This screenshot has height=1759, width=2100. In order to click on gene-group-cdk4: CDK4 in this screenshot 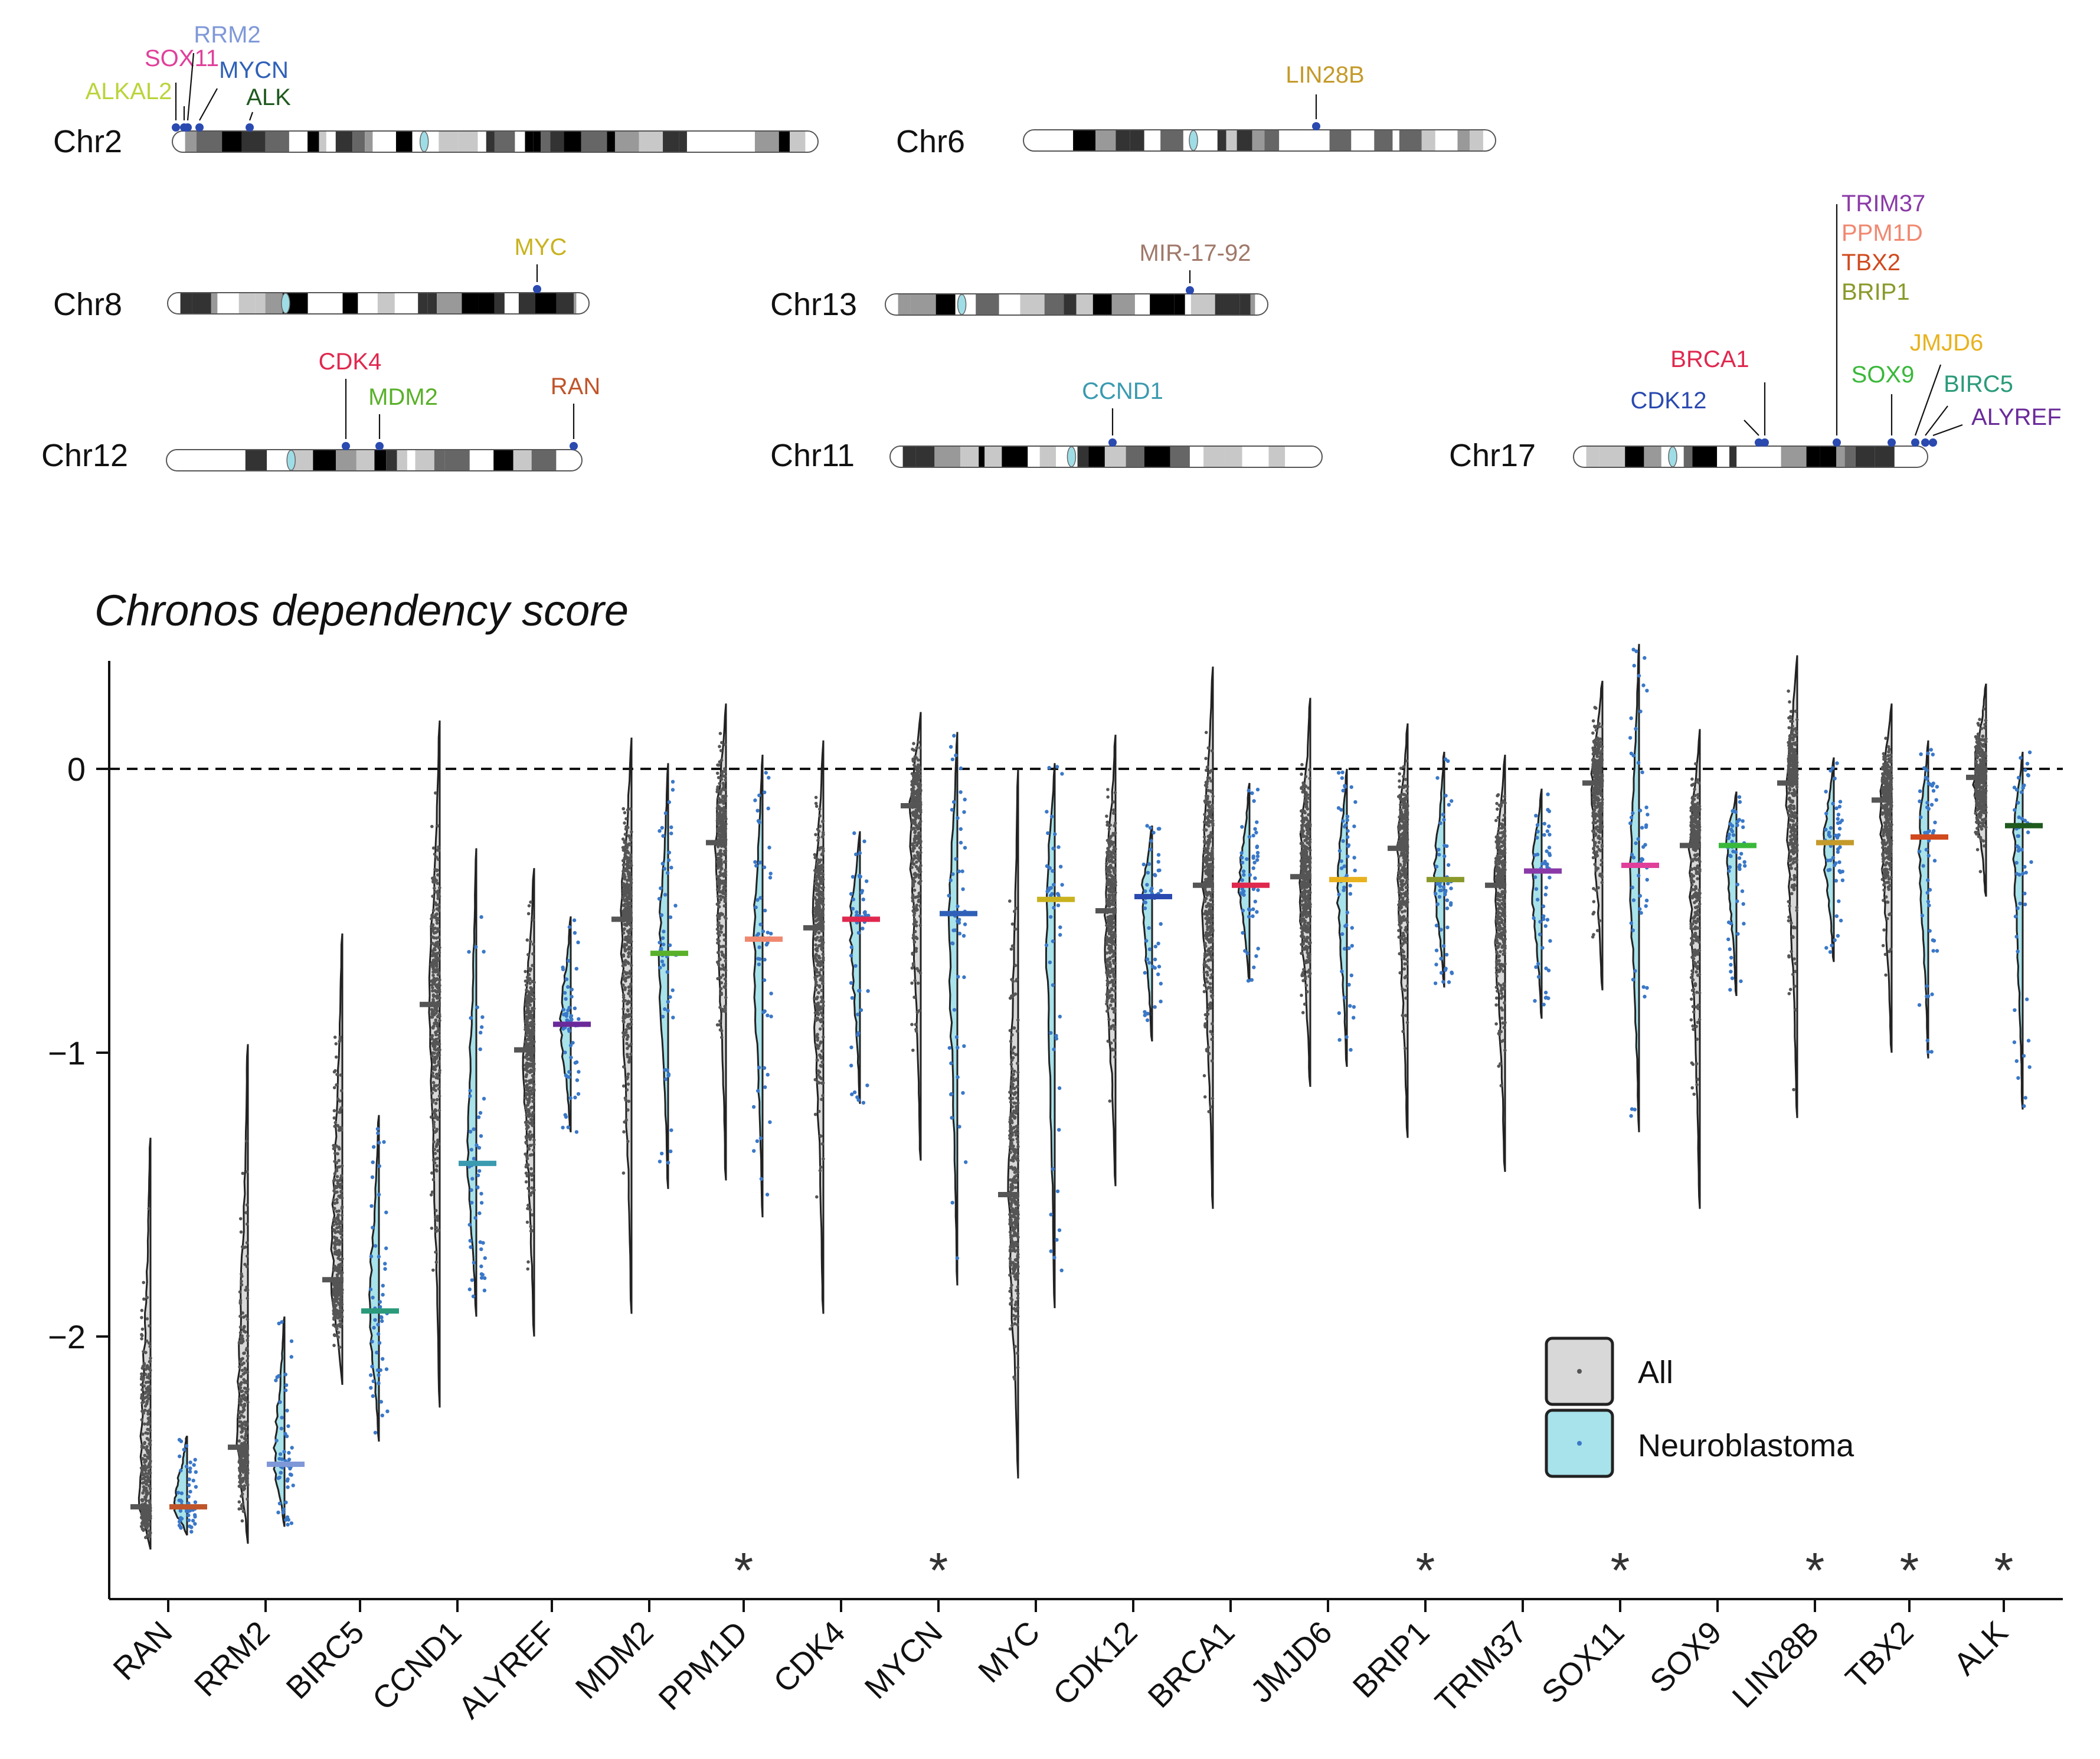, I will do `click(823, 1219)`.